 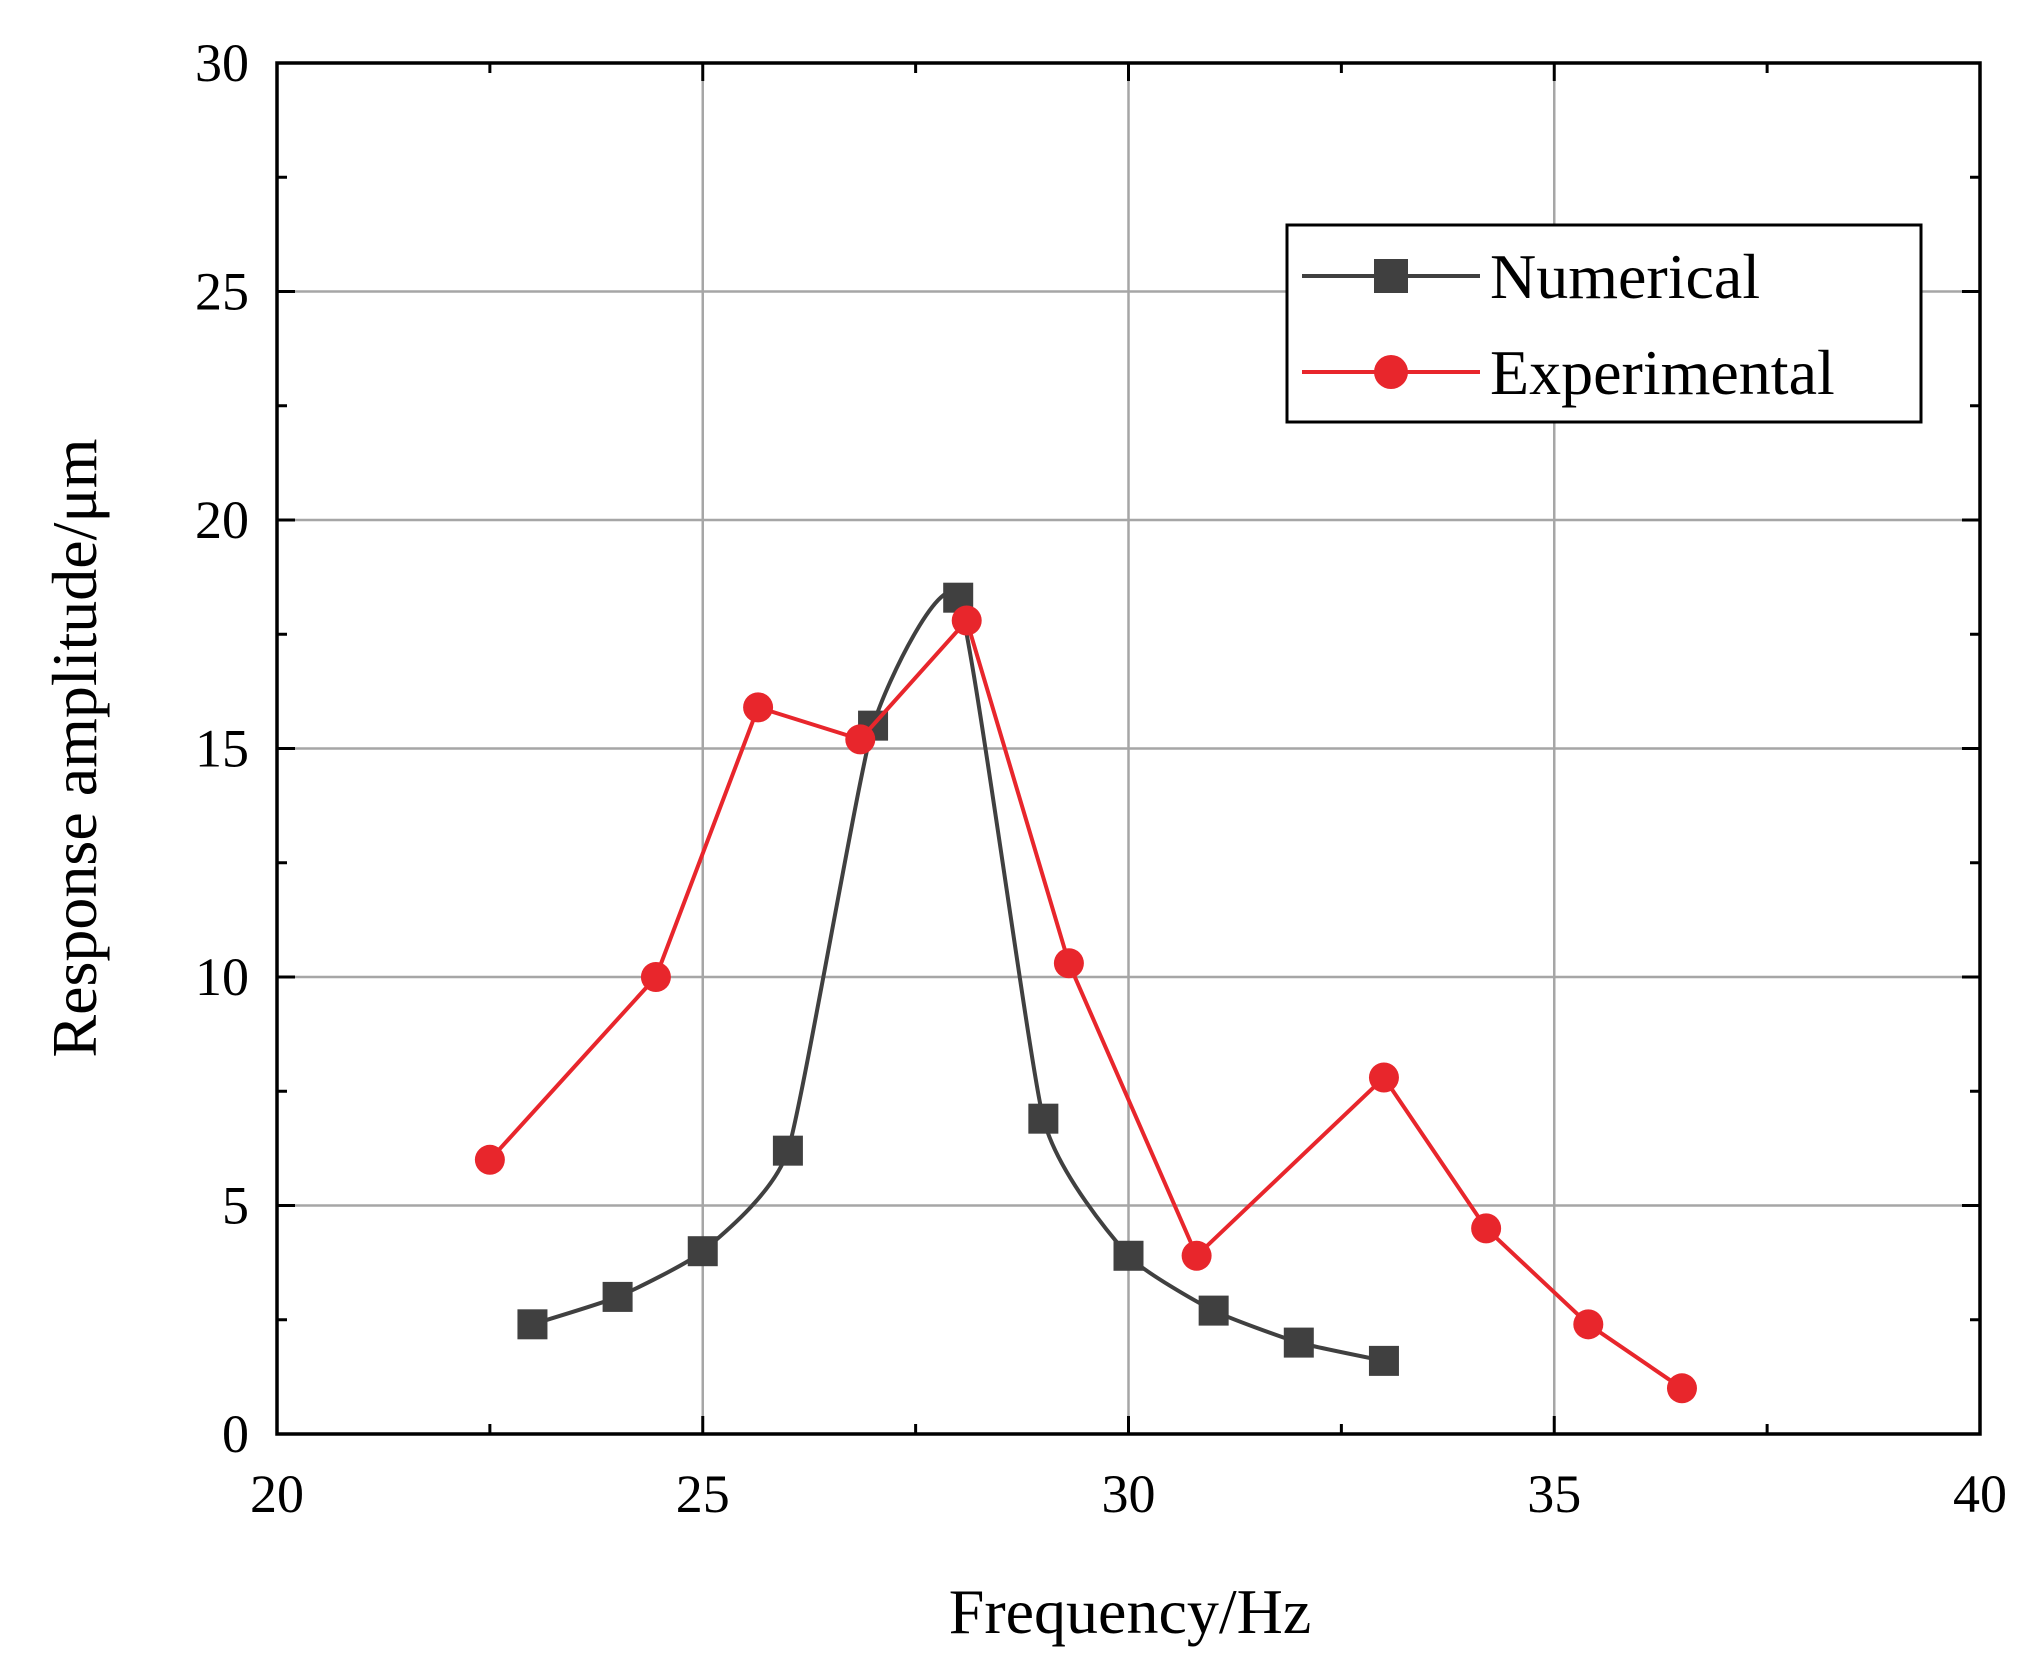 I want to click on legend: Numerical Experimental, so click(x=1604, y=323).